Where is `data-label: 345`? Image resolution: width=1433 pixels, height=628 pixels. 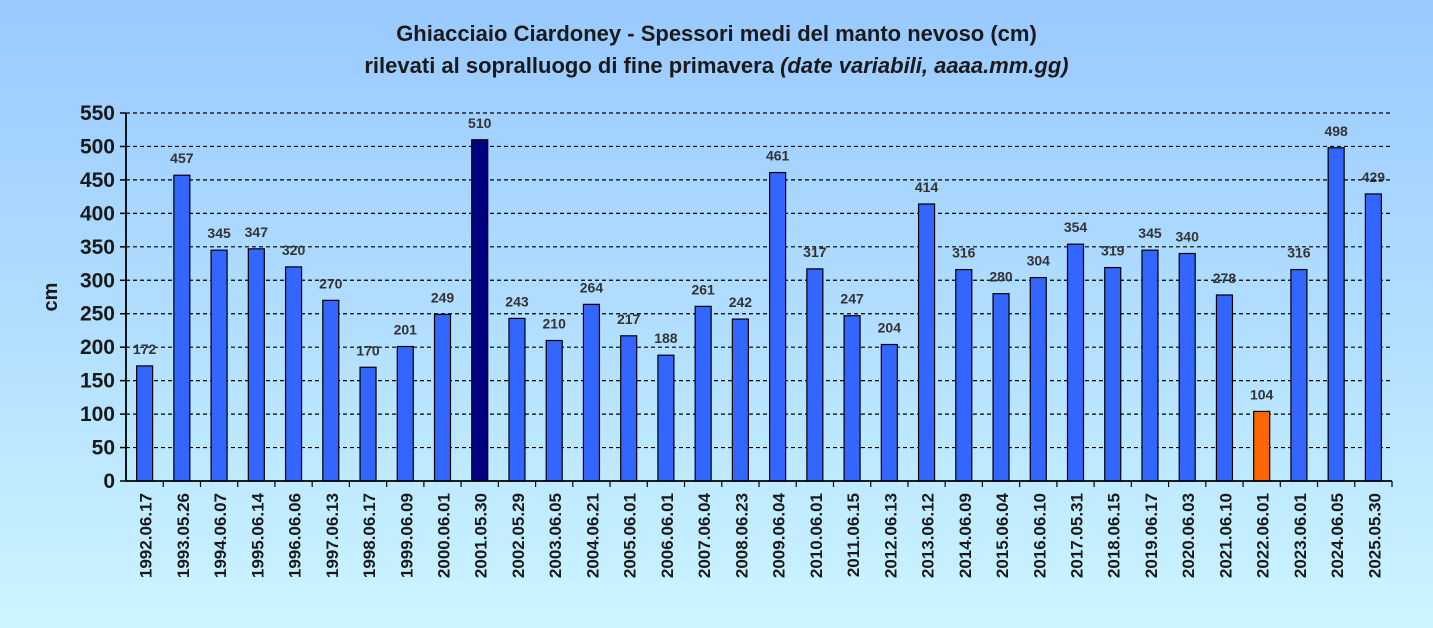 data-label: 345 is located at coordinates (1150, 233).